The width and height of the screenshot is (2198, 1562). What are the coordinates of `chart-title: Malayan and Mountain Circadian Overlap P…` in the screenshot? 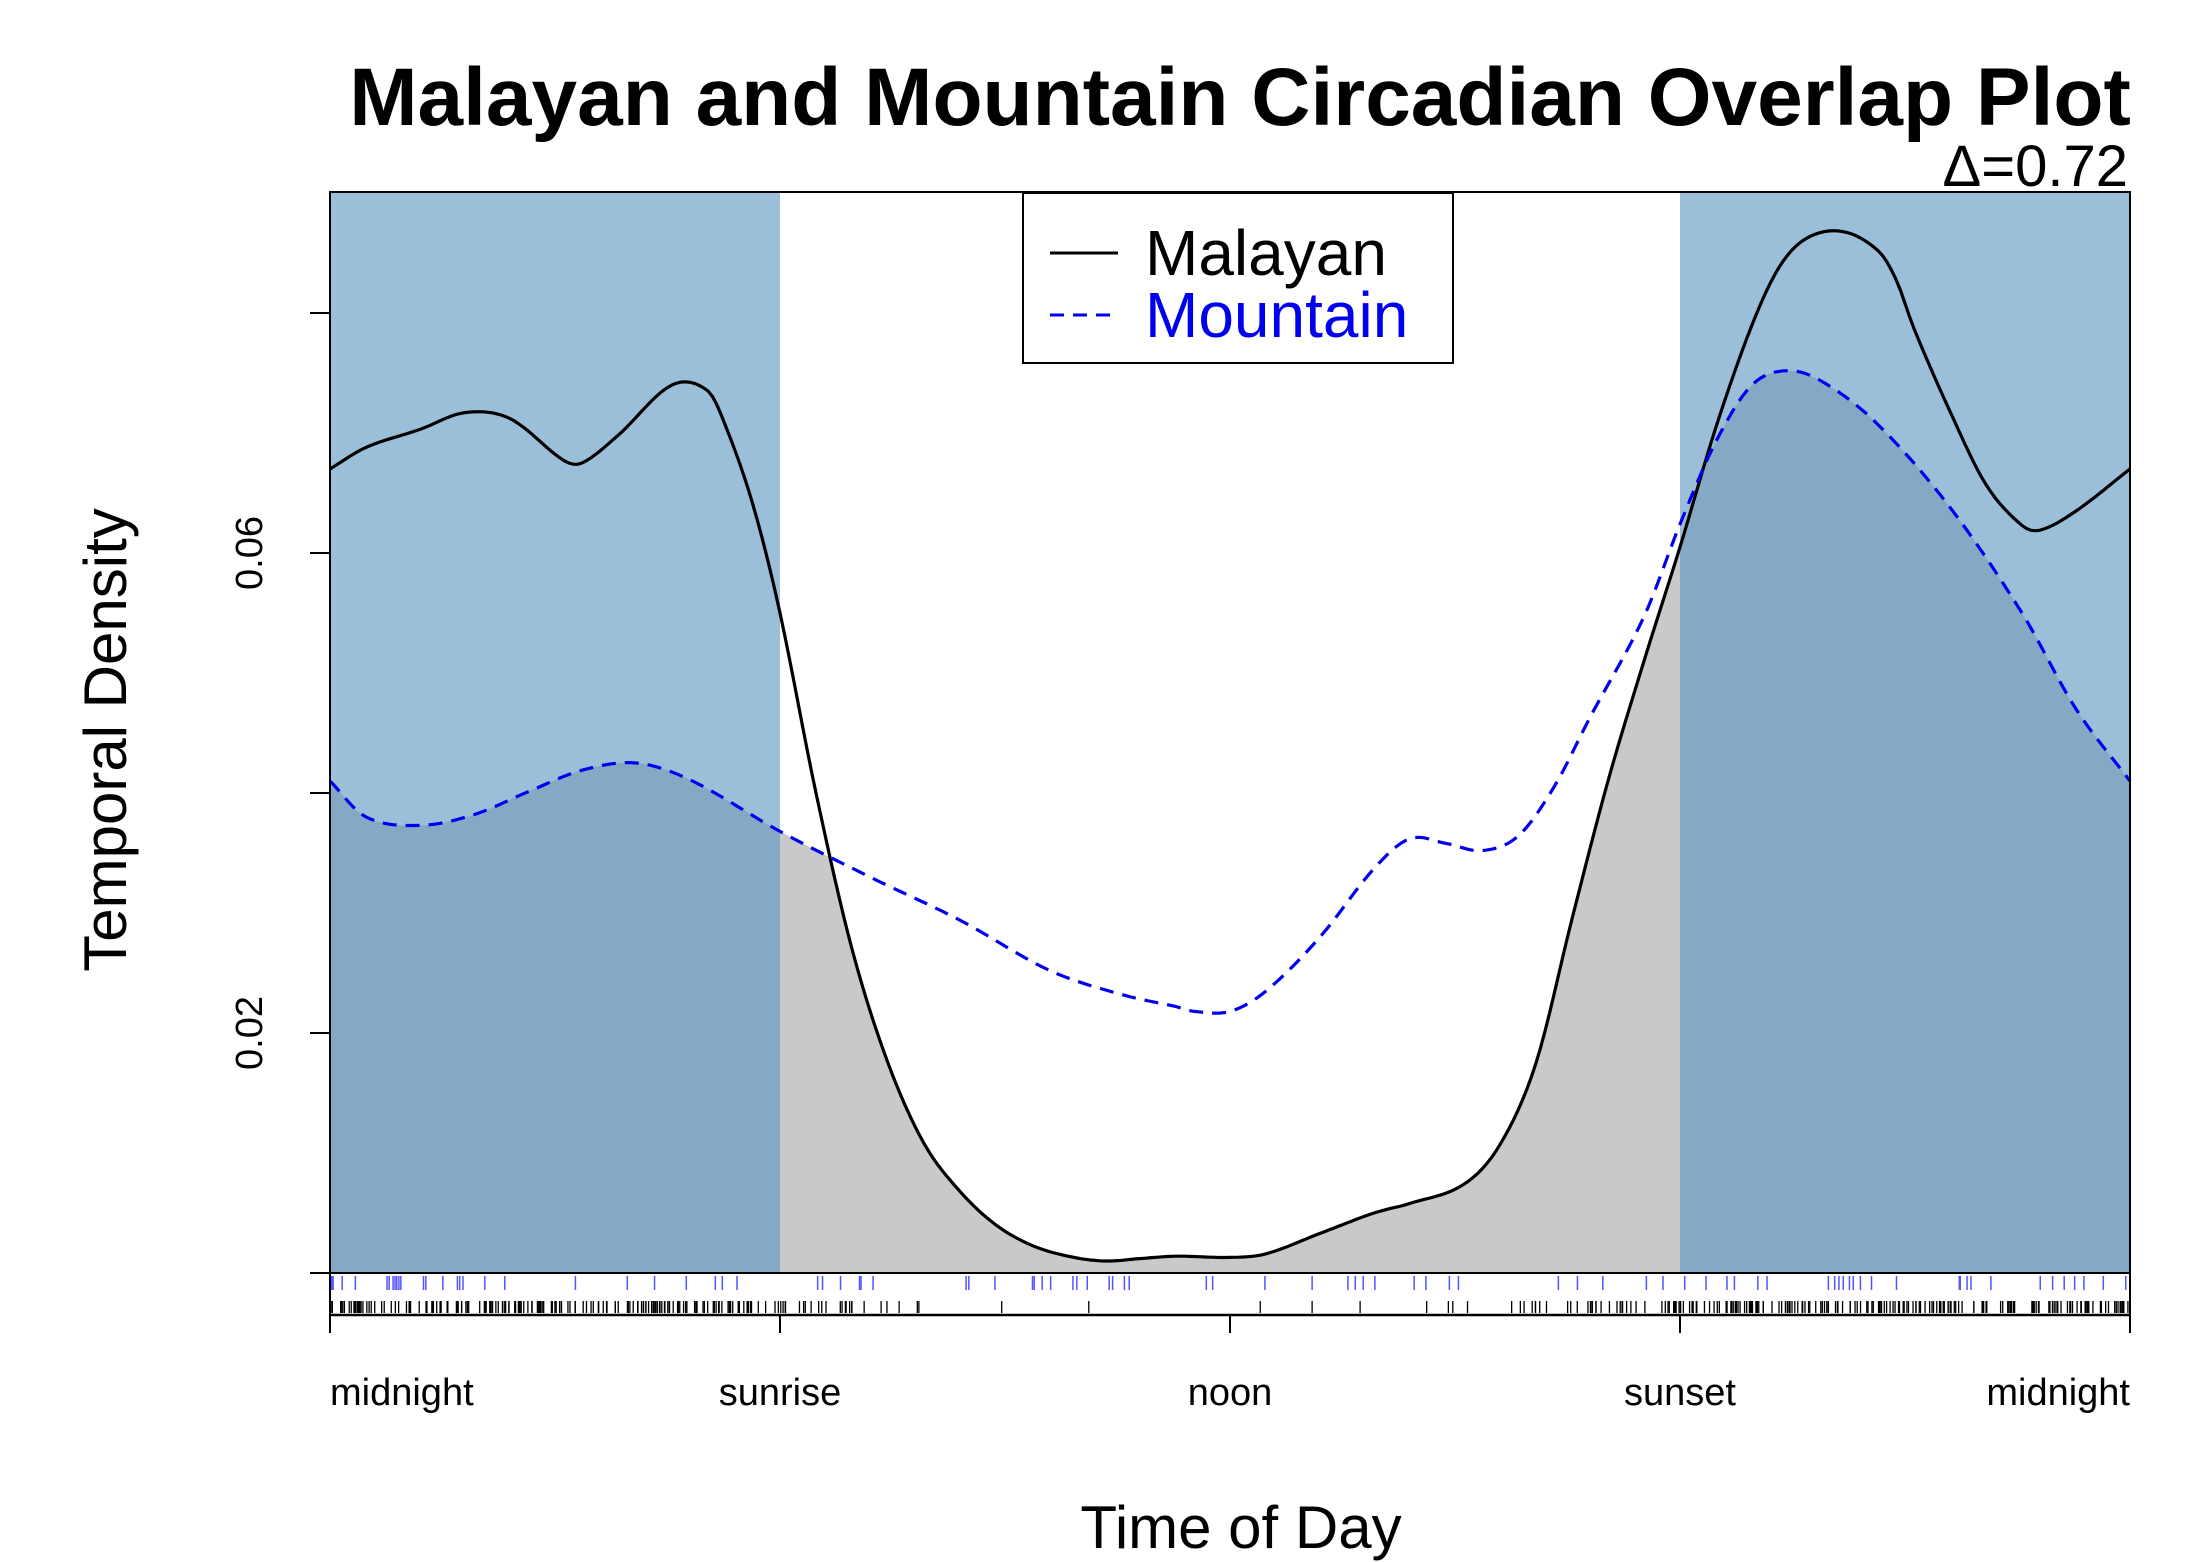 It's located at (1240, 97).